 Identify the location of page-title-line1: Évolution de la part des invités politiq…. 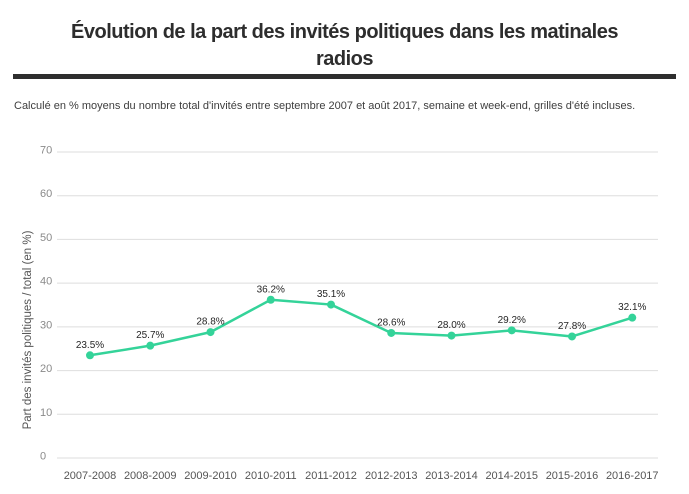
(344, 32).